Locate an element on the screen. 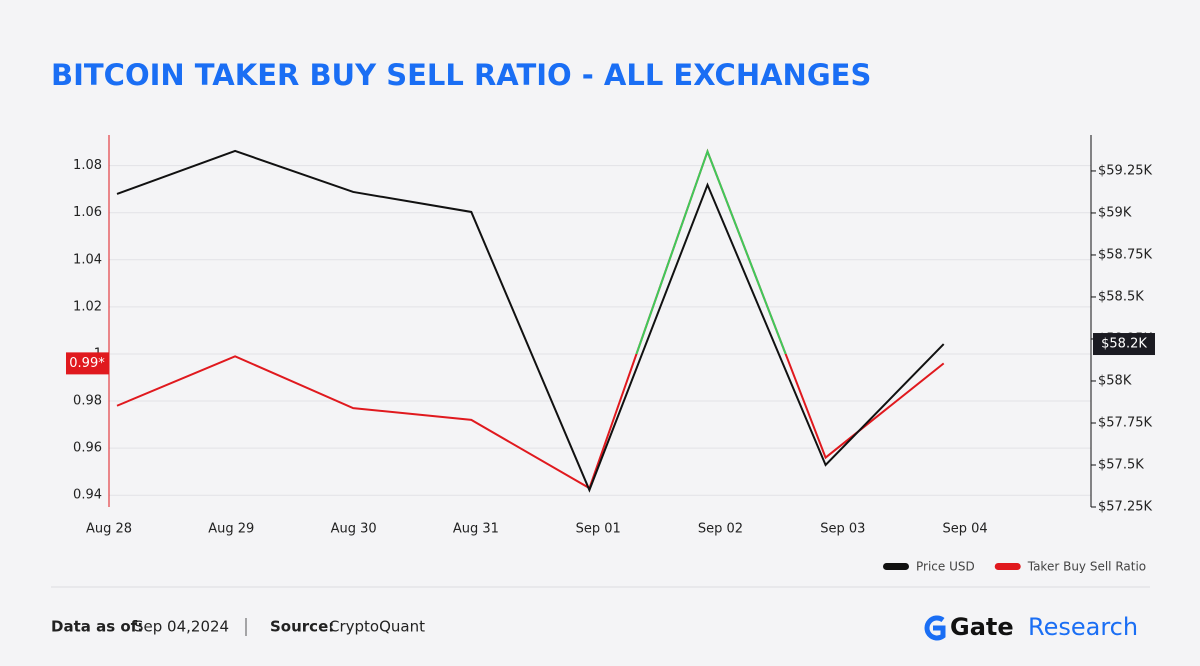 The height and width of the screenshot is (666, 1200). y-tick-label: 0.96 is located at coordinates (87, 448).